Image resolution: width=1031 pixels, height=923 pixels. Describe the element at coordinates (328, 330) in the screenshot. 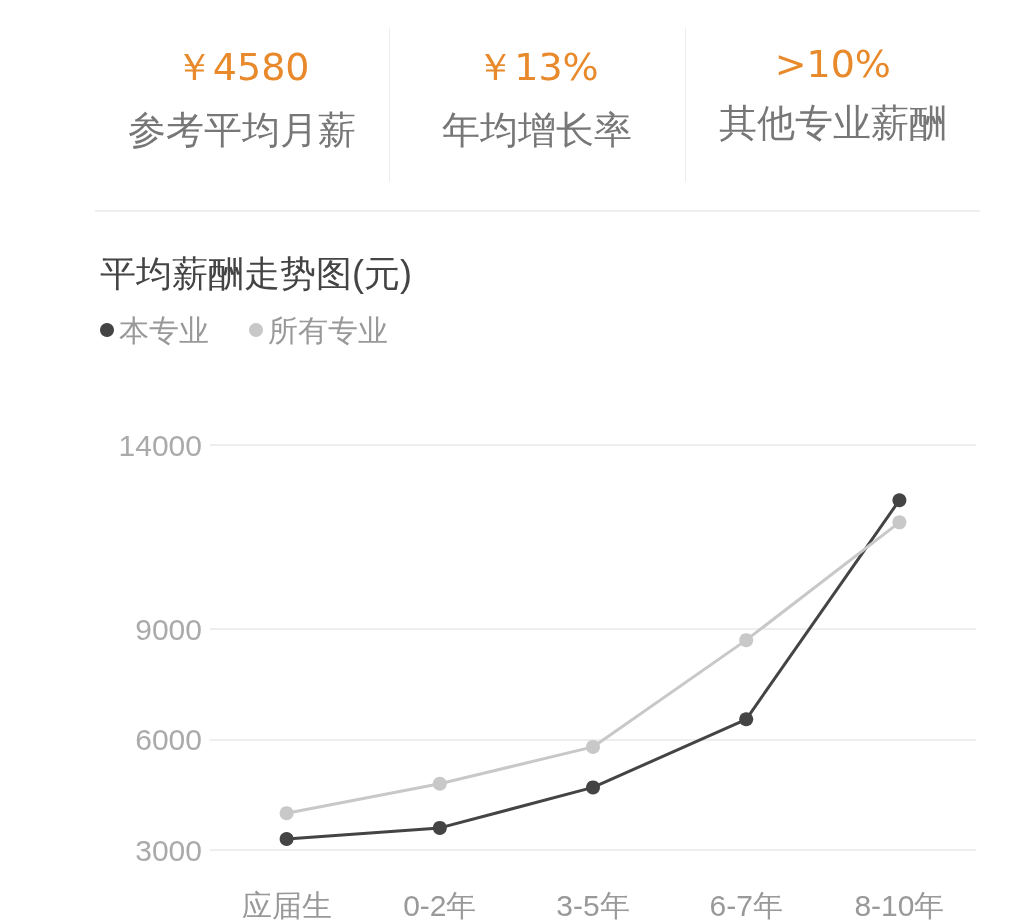

I see `legend-label: 所有专业` at that location.